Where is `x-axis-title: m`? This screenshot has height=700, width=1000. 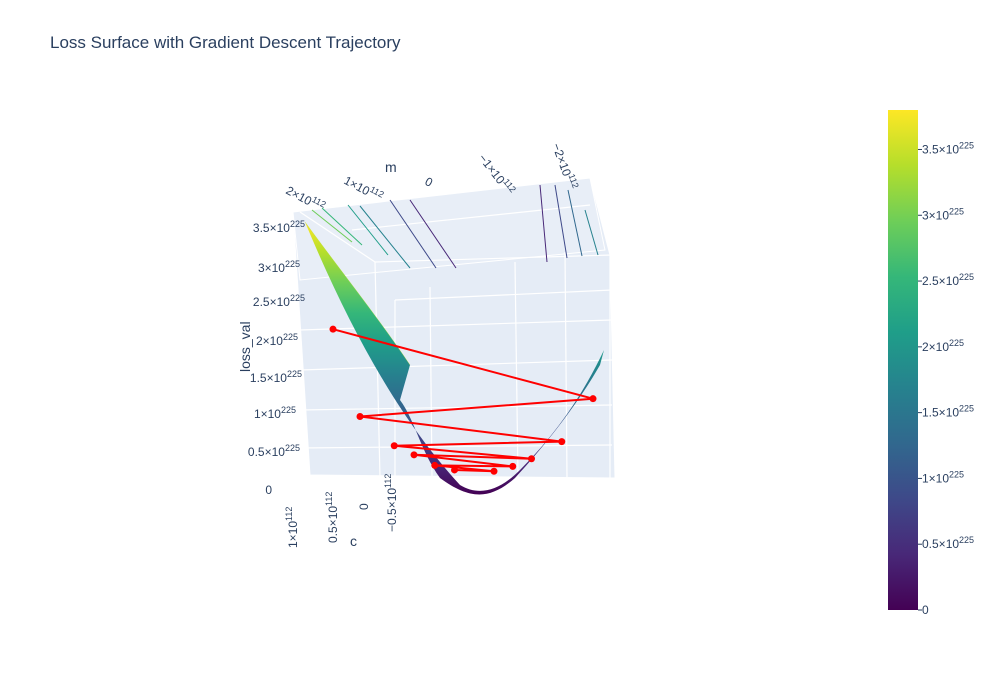 x-axis-title: m is located at coordinates (391, 167).